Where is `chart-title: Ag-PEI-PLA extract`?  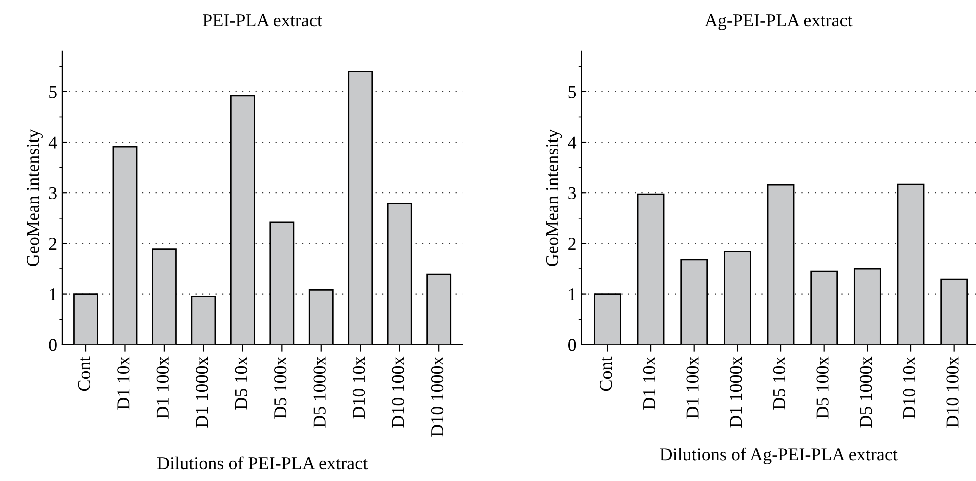 chart-title: Ag-PEI-PLA extract is located at coordinates (779, 22).